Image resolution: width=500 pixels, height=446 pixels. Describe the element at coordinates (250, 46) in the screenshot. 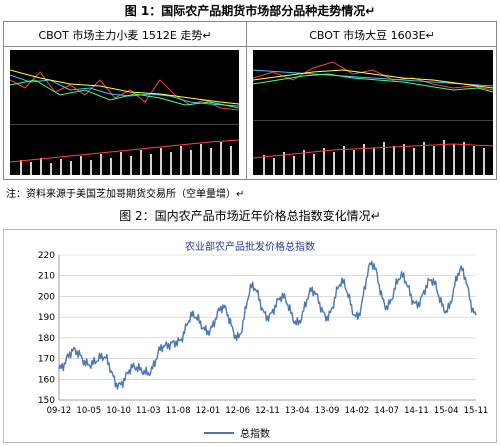

I see `table-header-divider` at that location.